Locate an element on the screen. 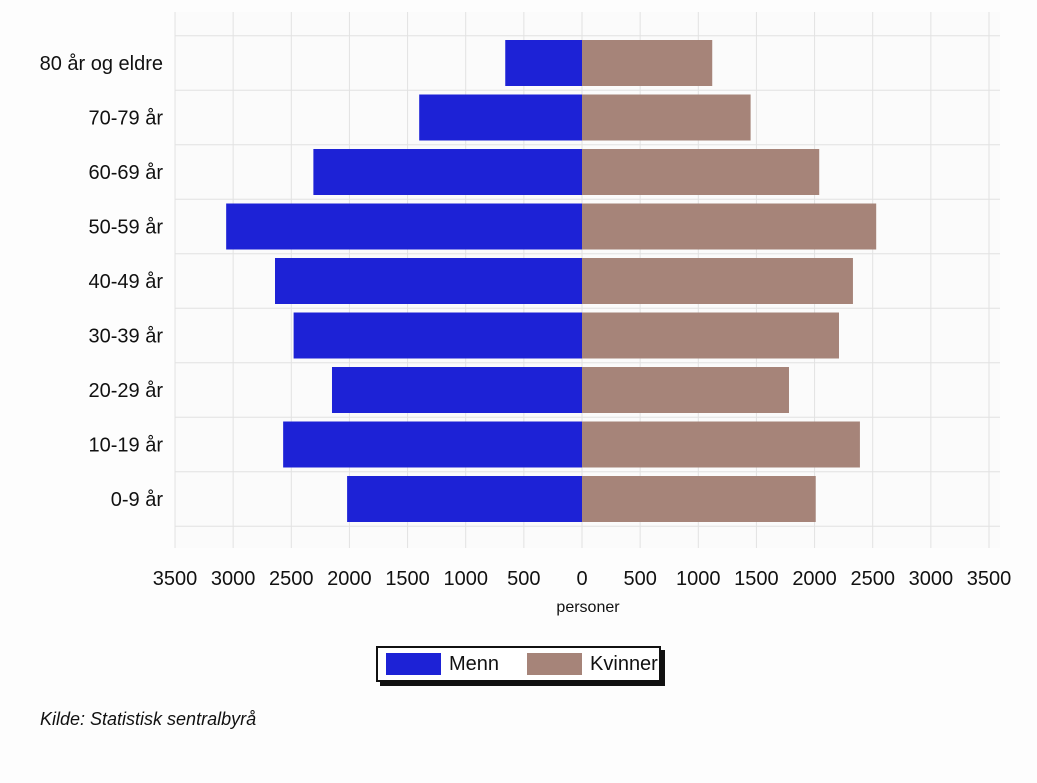 Image resolution: width=1037 pixels, height=783 pixels. category-label: 80 år og eldre is located at coordinates (101, 64).